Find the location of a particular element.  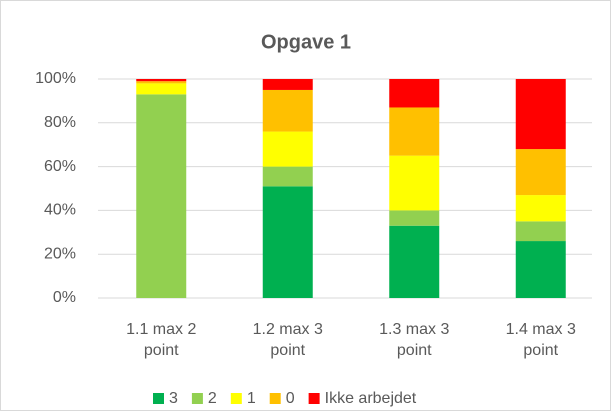

y-tick-label: 60% is located at coordinates (60, 166).